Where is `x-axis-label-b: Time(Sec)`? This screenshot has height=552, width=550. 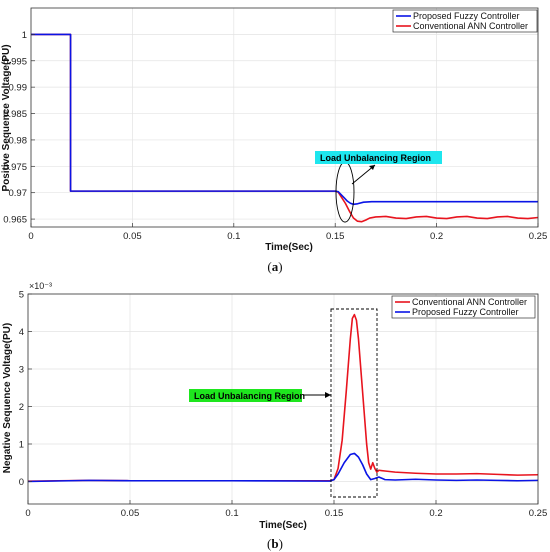
x-axis-label-b: Time(Sec) is located at coordinates (283, 525).